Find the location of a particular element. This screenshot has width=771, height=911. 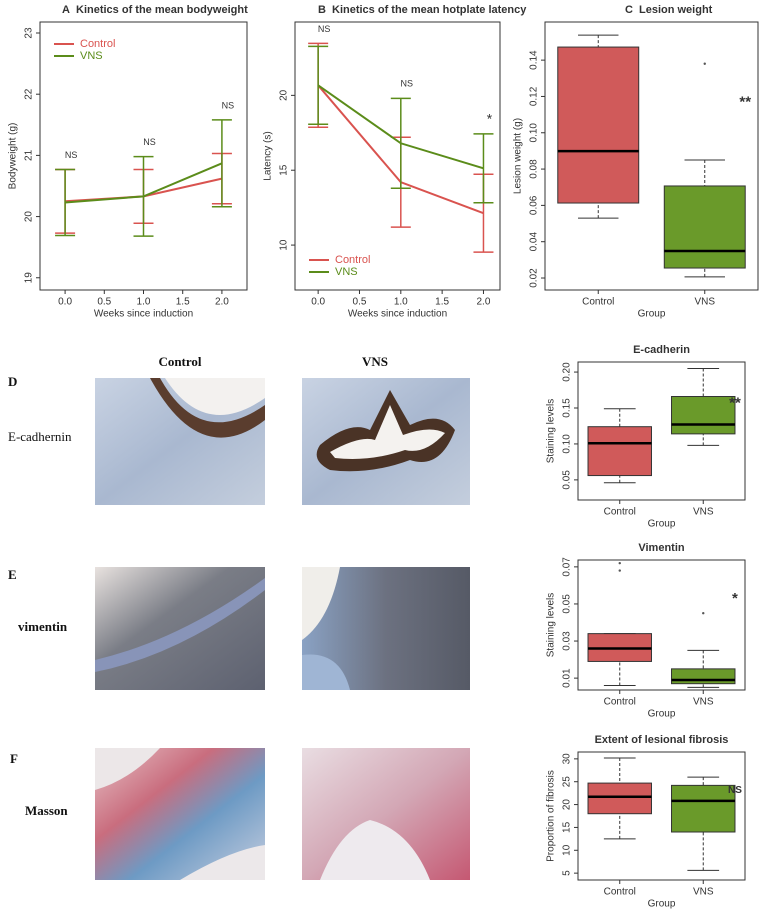

legend-label: Control is located at coordinates (97, 44).